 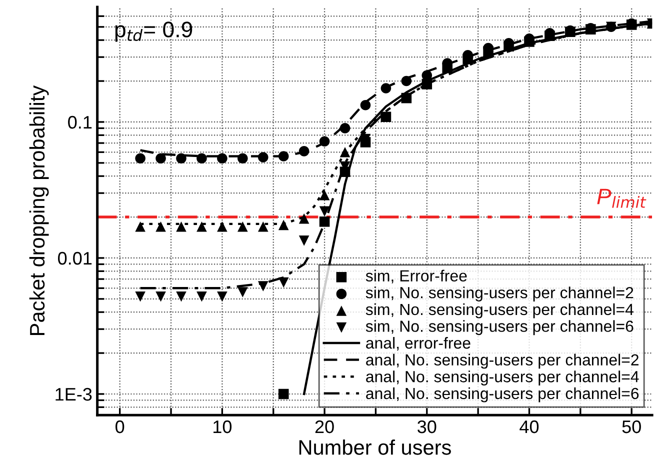 What do you see at coordinates (502, 378) in the screenshot?
I see `legend-label: anal, No. sensing-users per channel=4` at bounding box center [502, 378].